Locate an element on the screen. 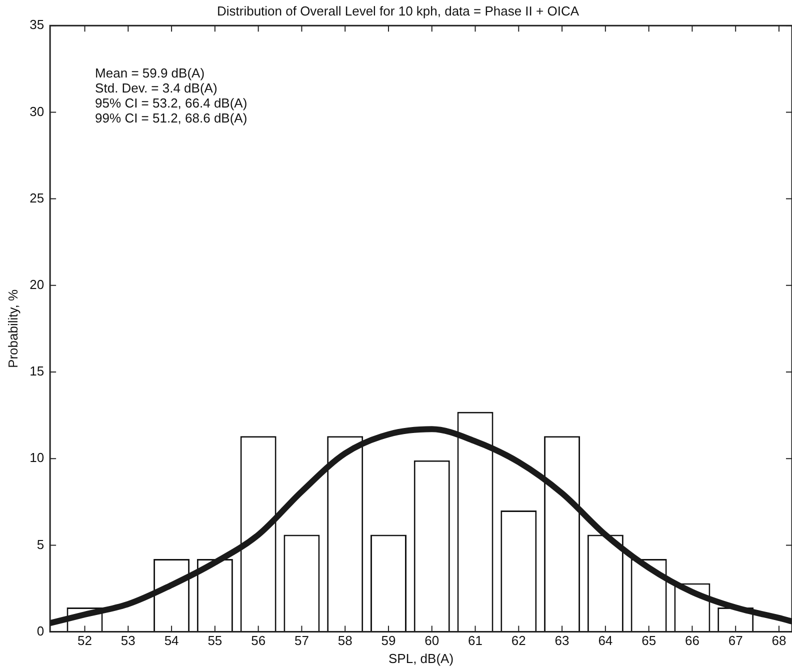 The height and width of the screenshot is (671, 792). x-tick-label: 68 is located at coordinates (779, 640).